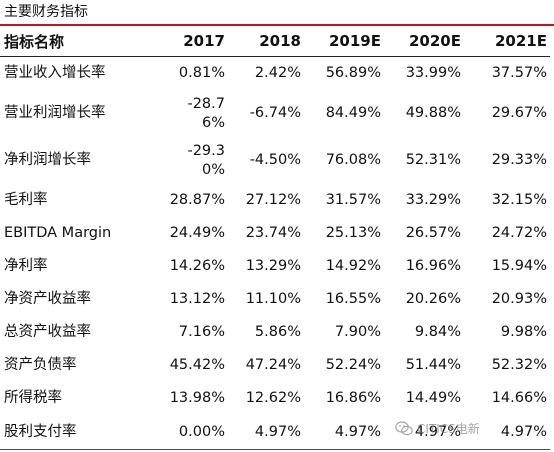 The width and height of the screenshot is (554, 452). I want to click on table-cell: 27.12%, so click(273, 200).